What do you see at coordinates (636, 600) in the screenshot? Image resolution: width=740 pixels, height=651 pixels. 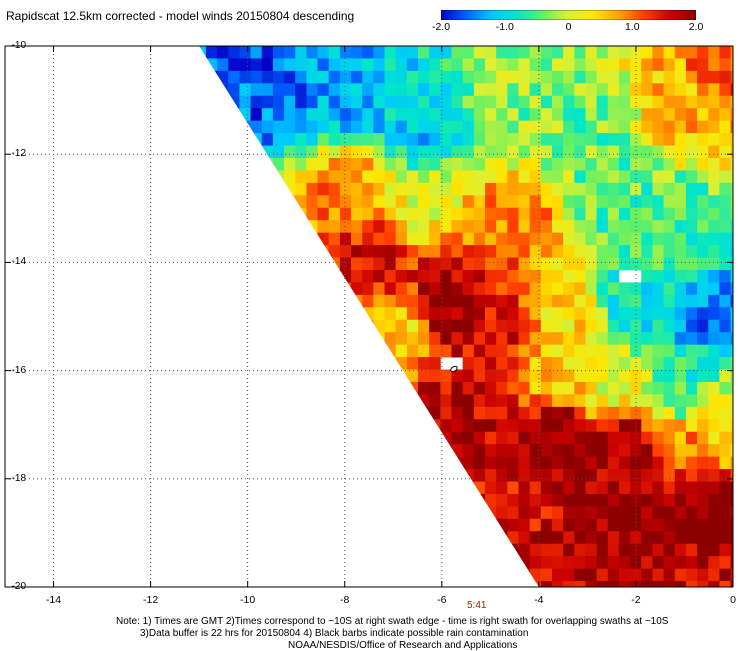 I see `x-tick-label: -2` at bounding box center [636, 600].